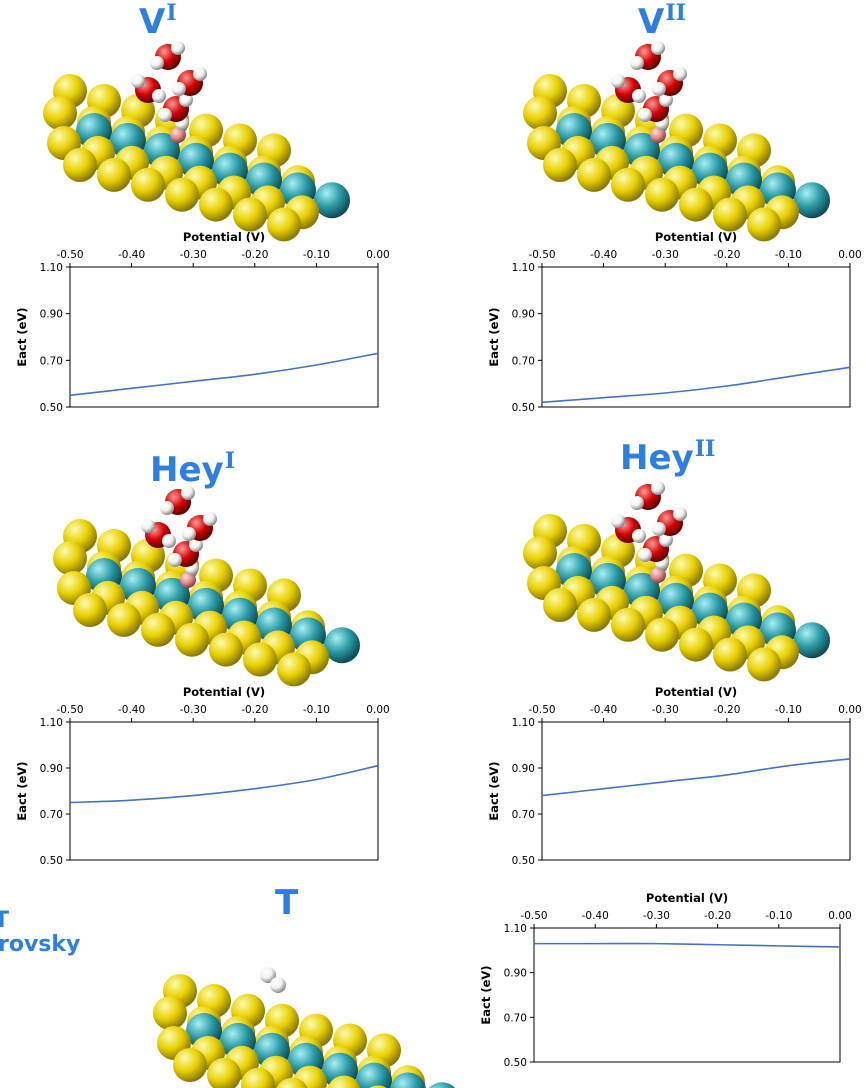  Describe the element at coordinates (665, 710) in the screenshot. I see `x-tick-label: -0.30` at that location.